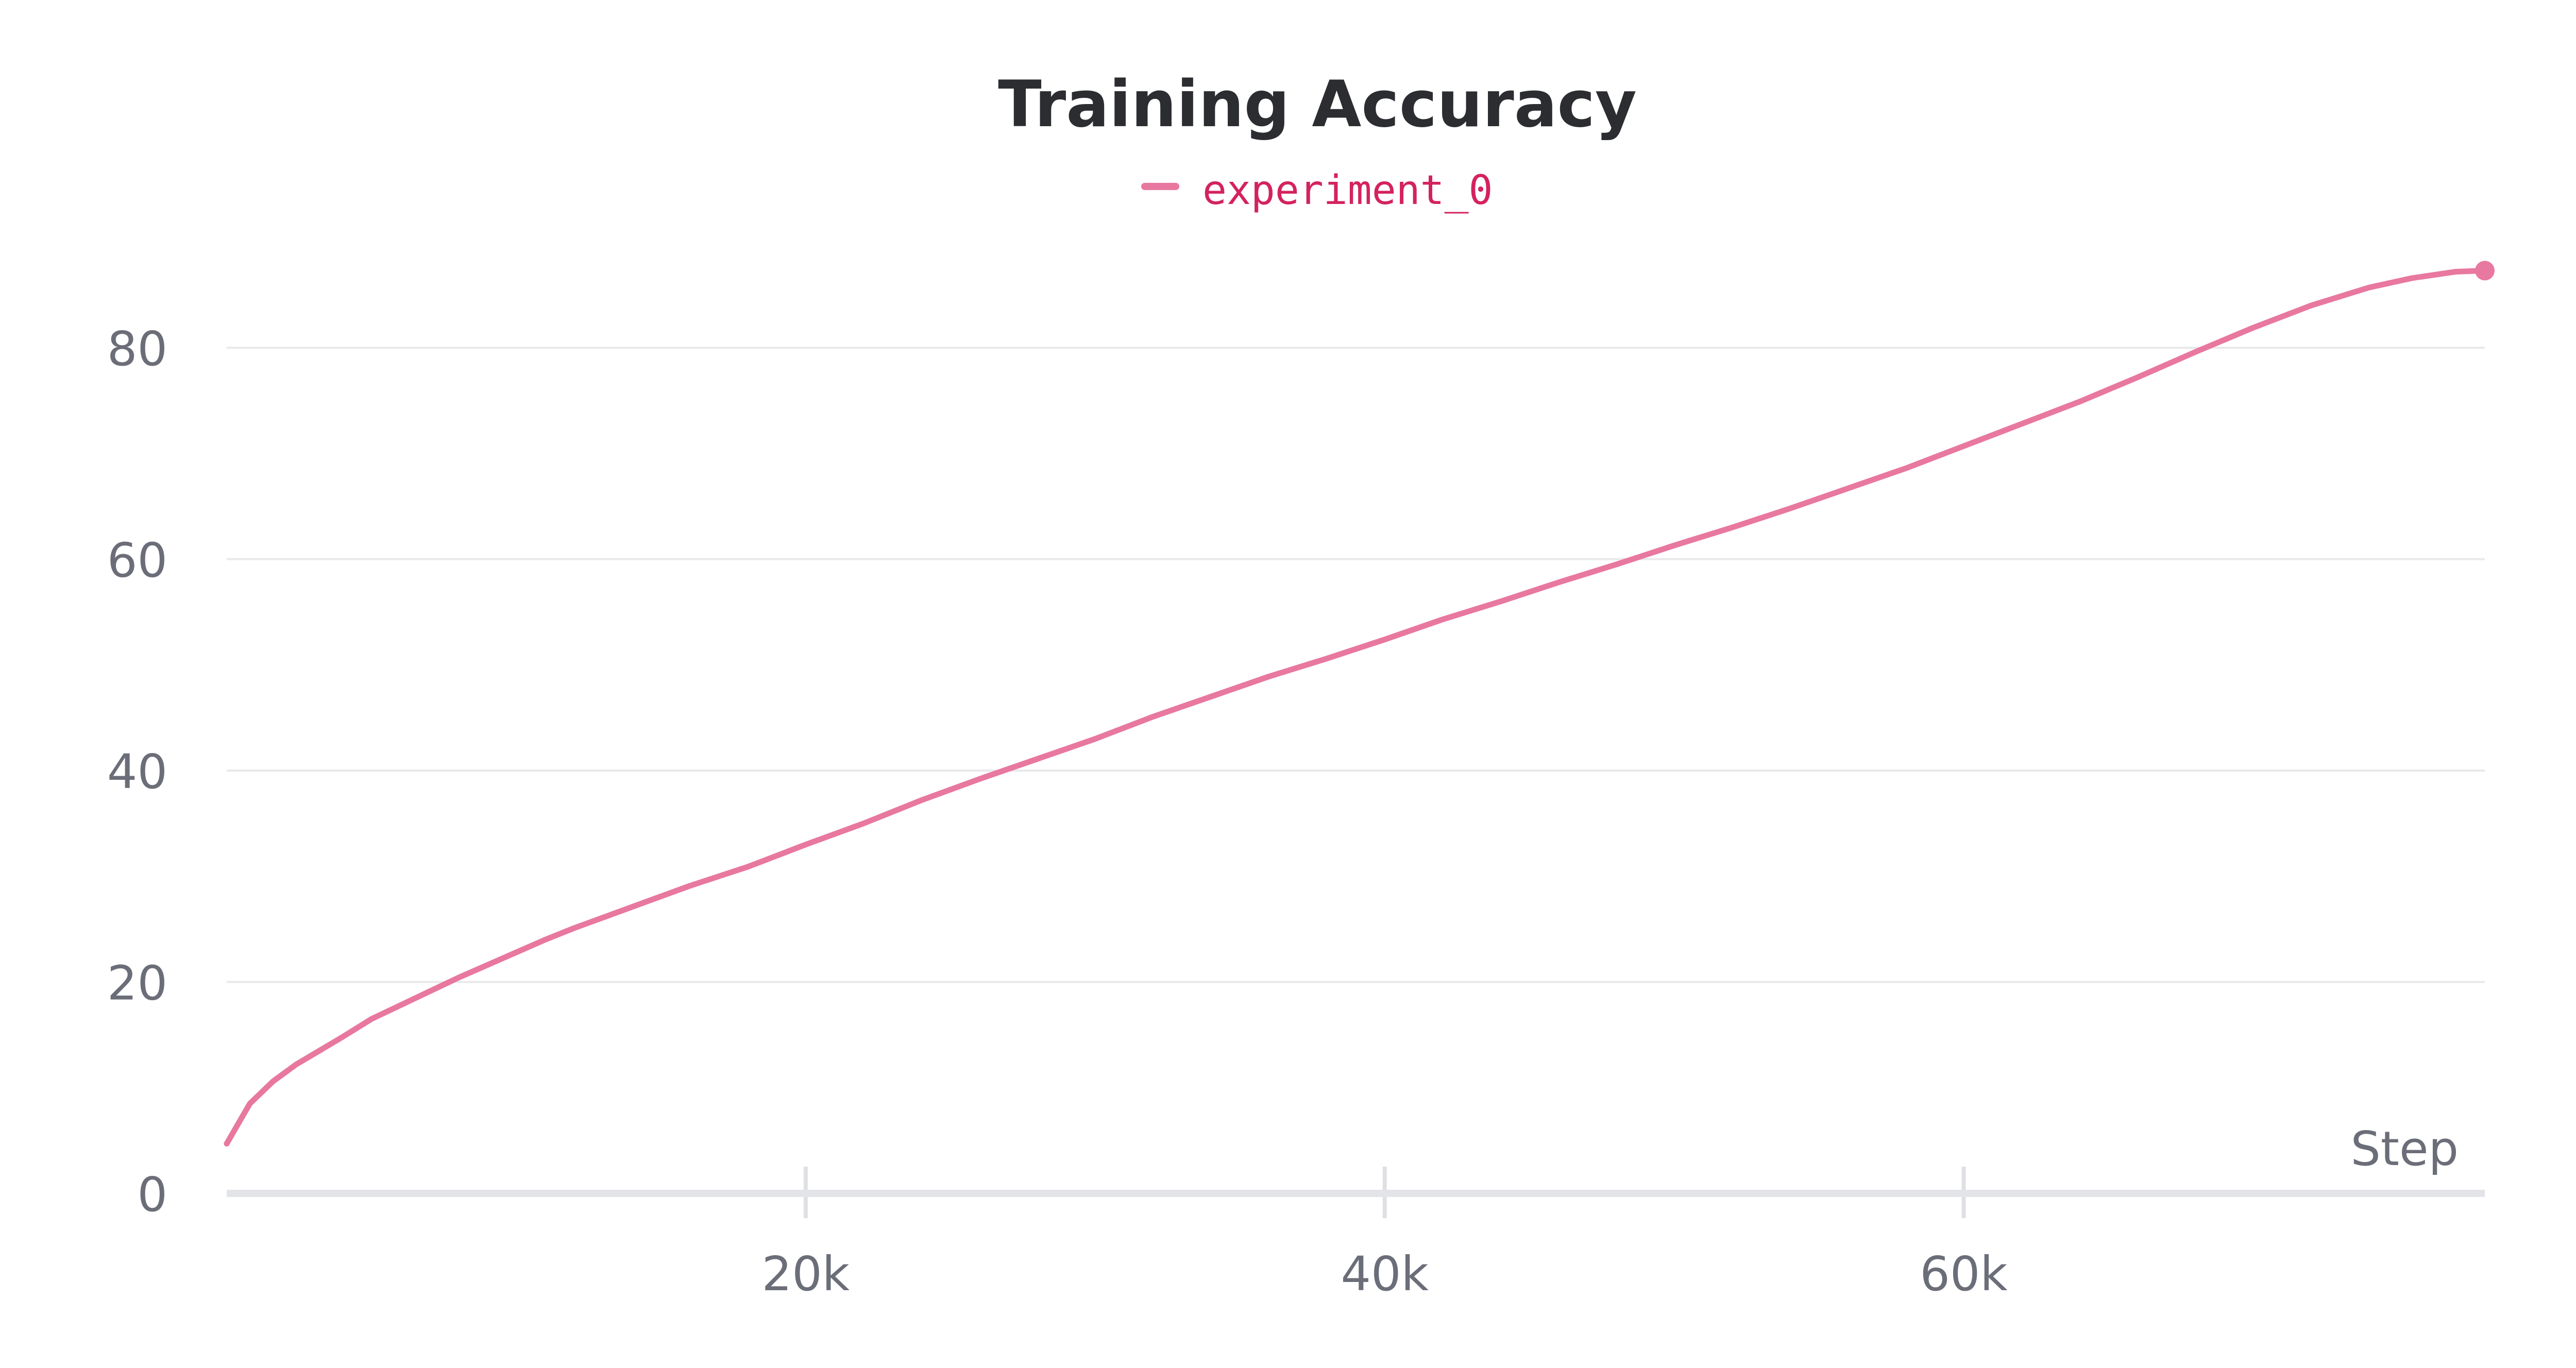  What do you see at coordinates (1964, 1274) in the screenshot?
I see `x-tick-label: 60k` at bounding box center [1964, 1274].